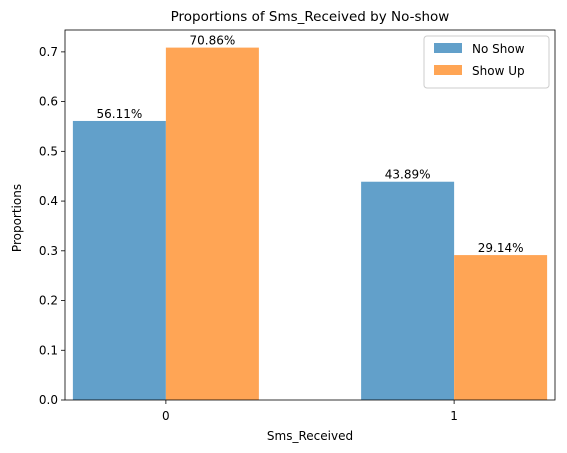 This screenshot has height=453, width=567. I want to click on data-label: 43.89%, so click(408, 175).